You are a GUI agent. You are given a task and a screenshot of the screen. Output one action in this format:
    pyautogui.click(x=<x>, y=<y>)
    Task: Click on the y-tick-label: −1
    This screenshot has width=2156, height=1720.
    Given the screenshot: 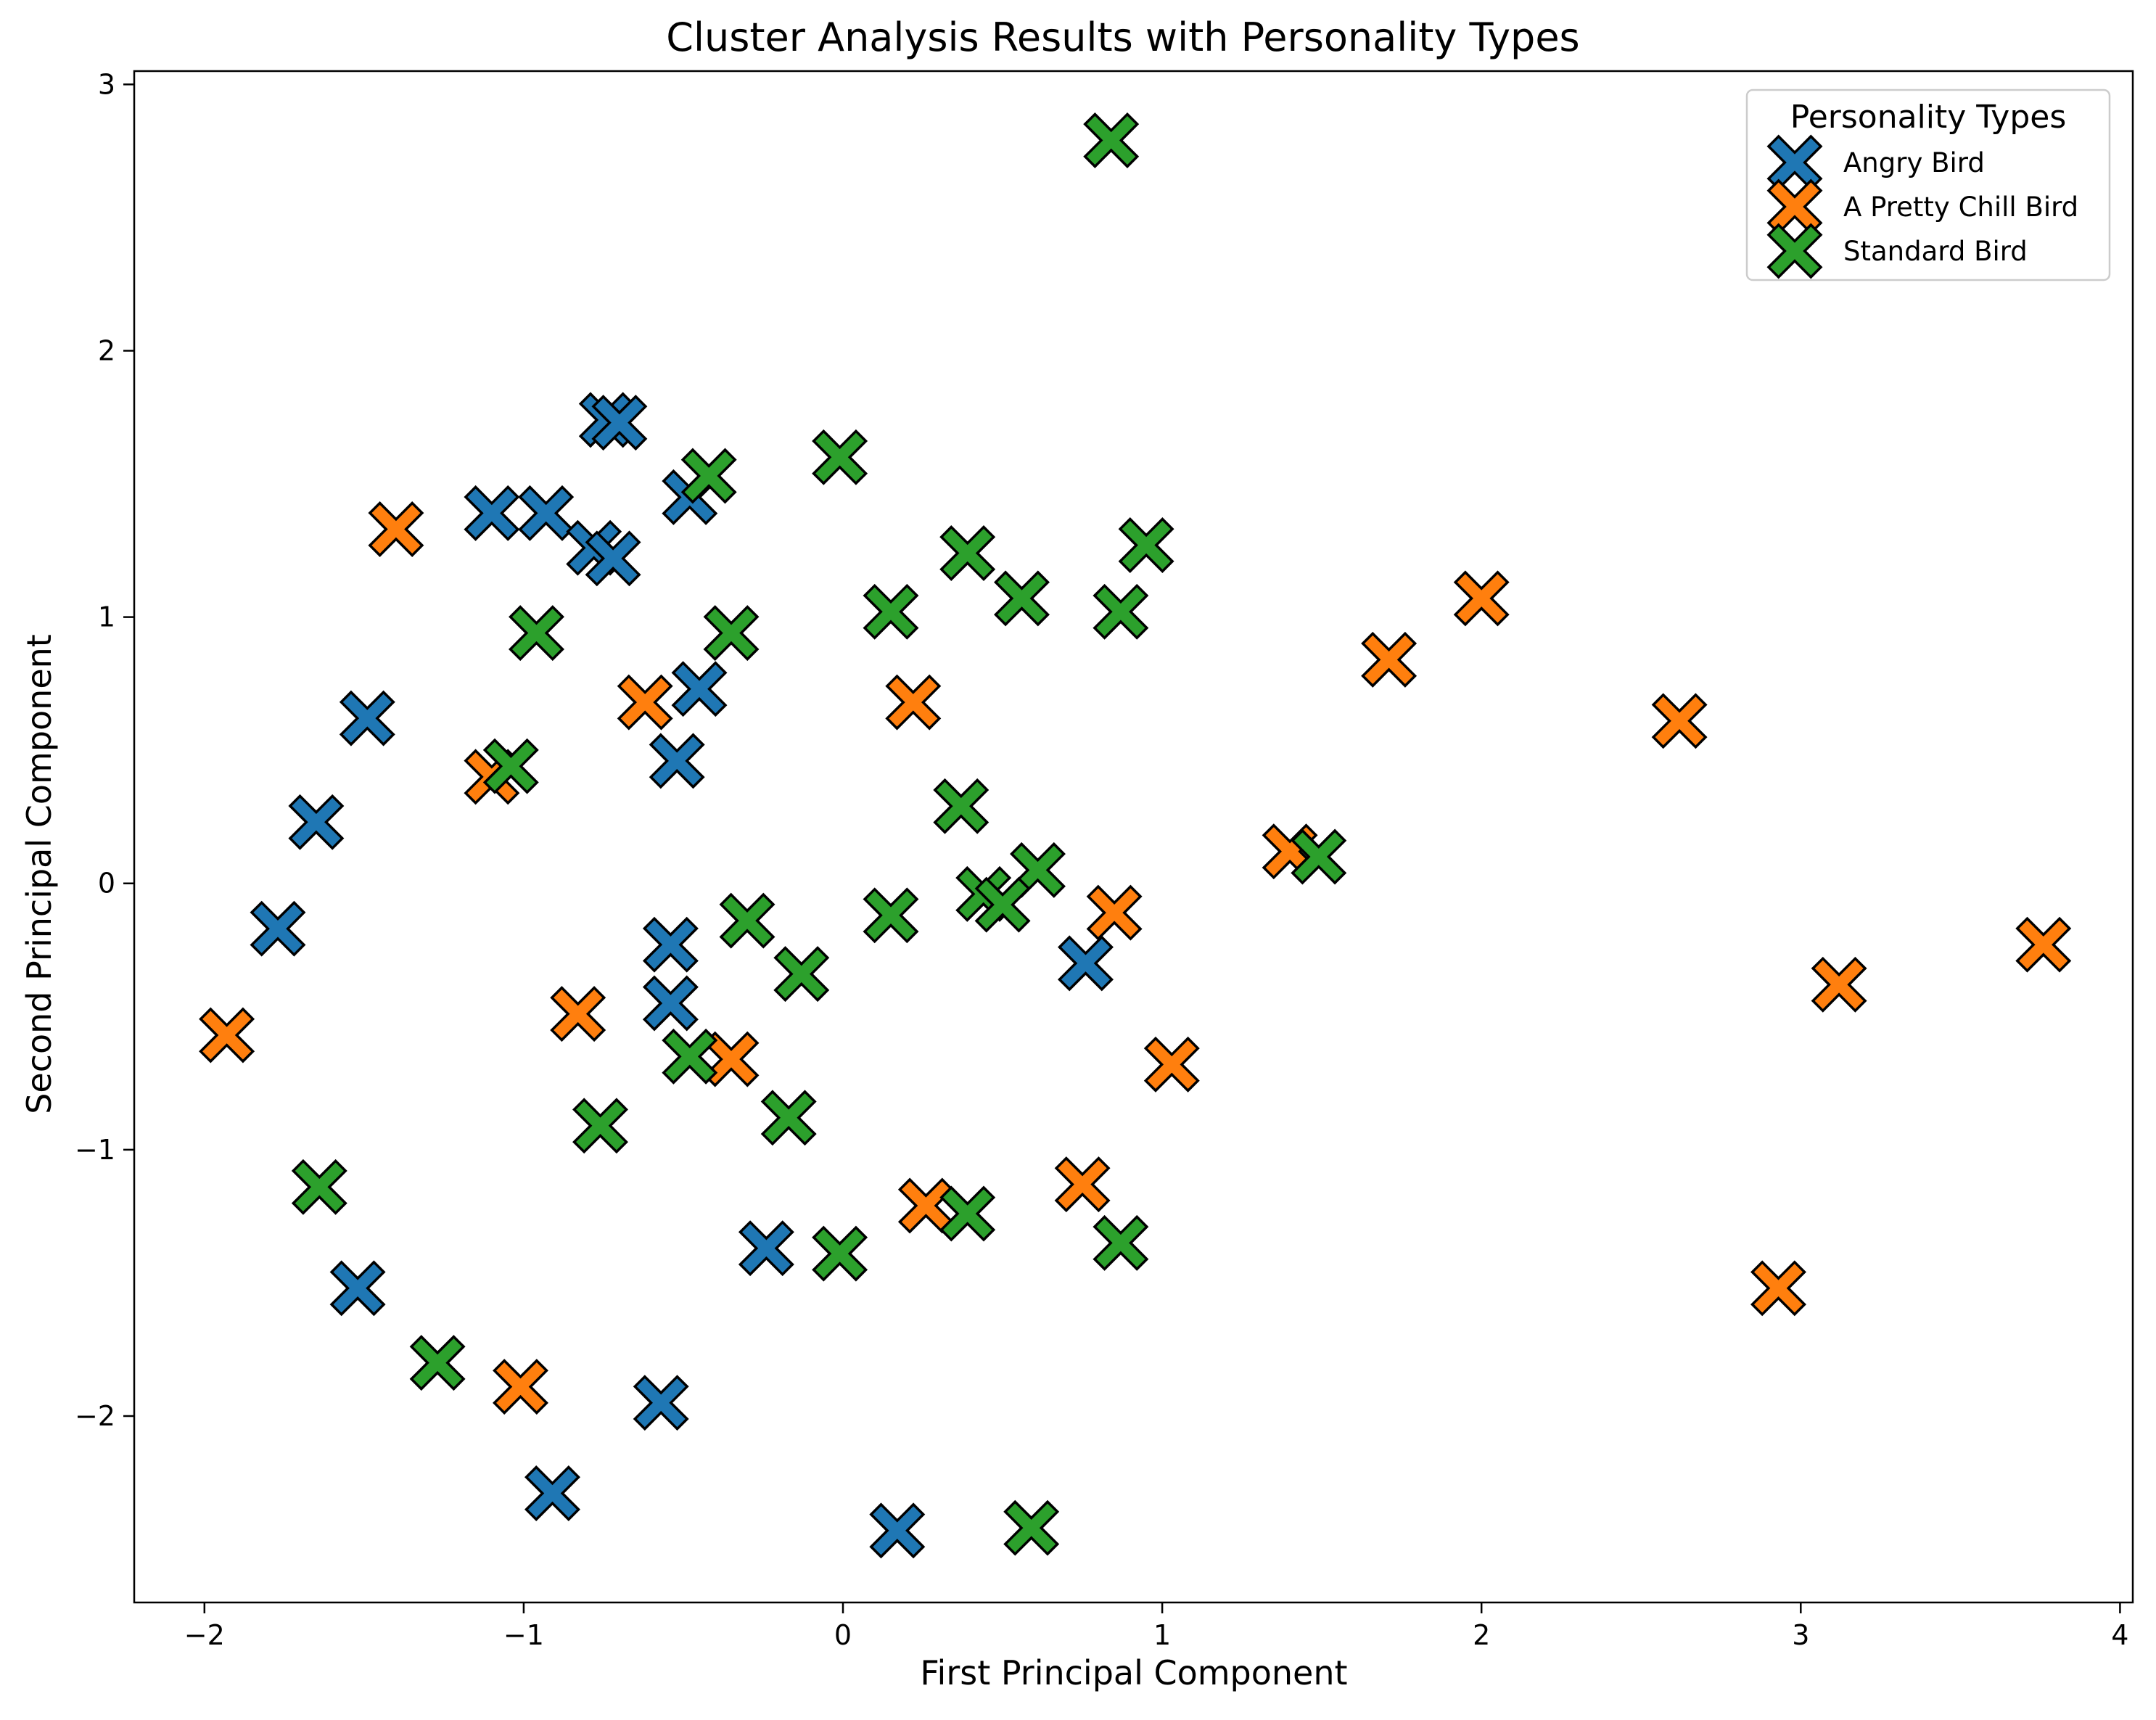 What is the action you would take?
    pyautogui.click(x=95, y=1150)
    